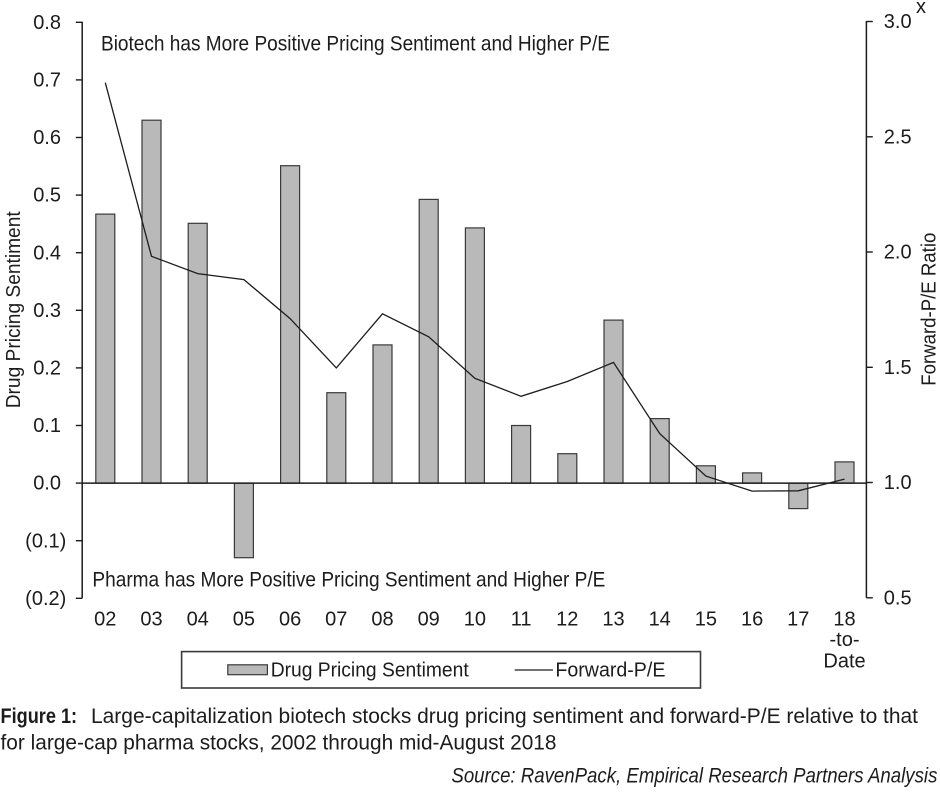  Describe the element at coordinates (290, 620) in the screenshot. I see `svg-text: 06` at that location.